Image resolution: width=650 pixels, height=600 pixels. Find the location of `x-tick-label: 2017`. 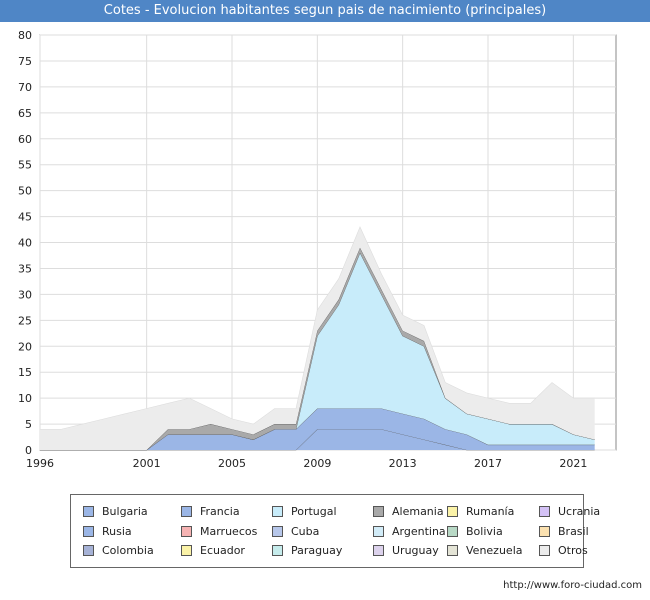

x-tick-label: 2017 is located at coordinates (488, 463).